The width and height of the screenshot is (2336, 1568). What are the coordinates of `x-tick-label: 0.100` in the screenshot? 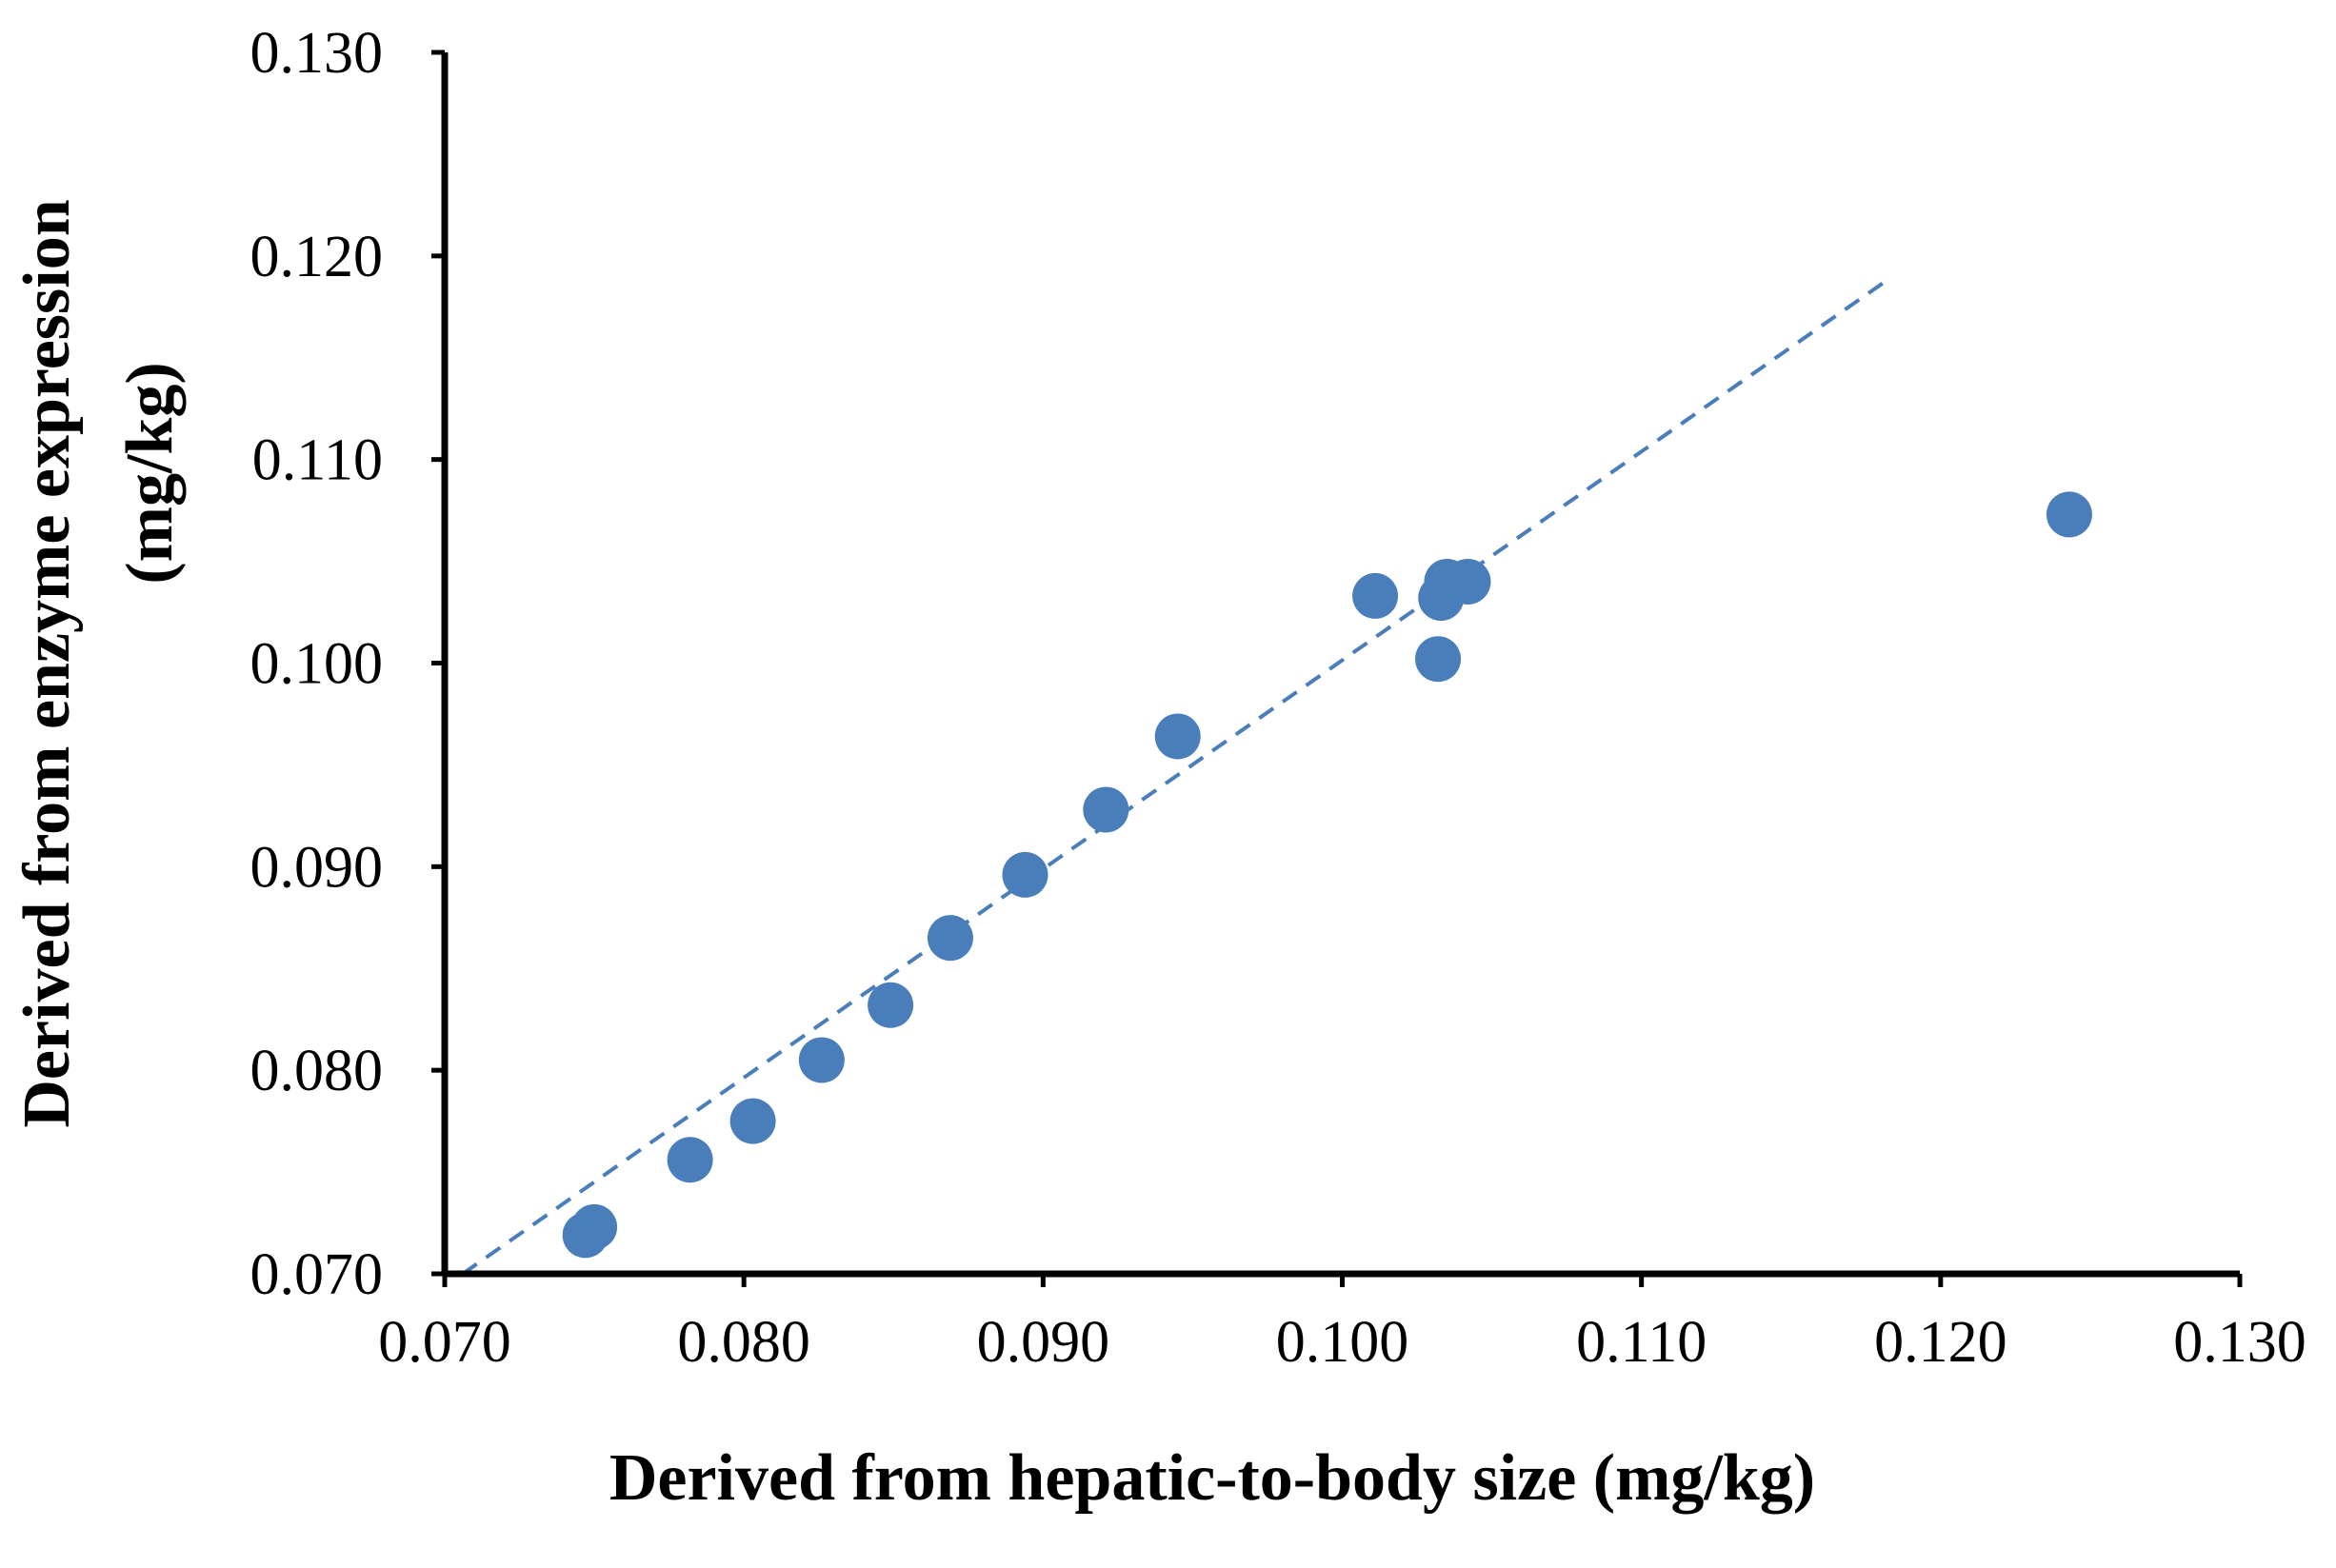 It's located at (1342, 1343).